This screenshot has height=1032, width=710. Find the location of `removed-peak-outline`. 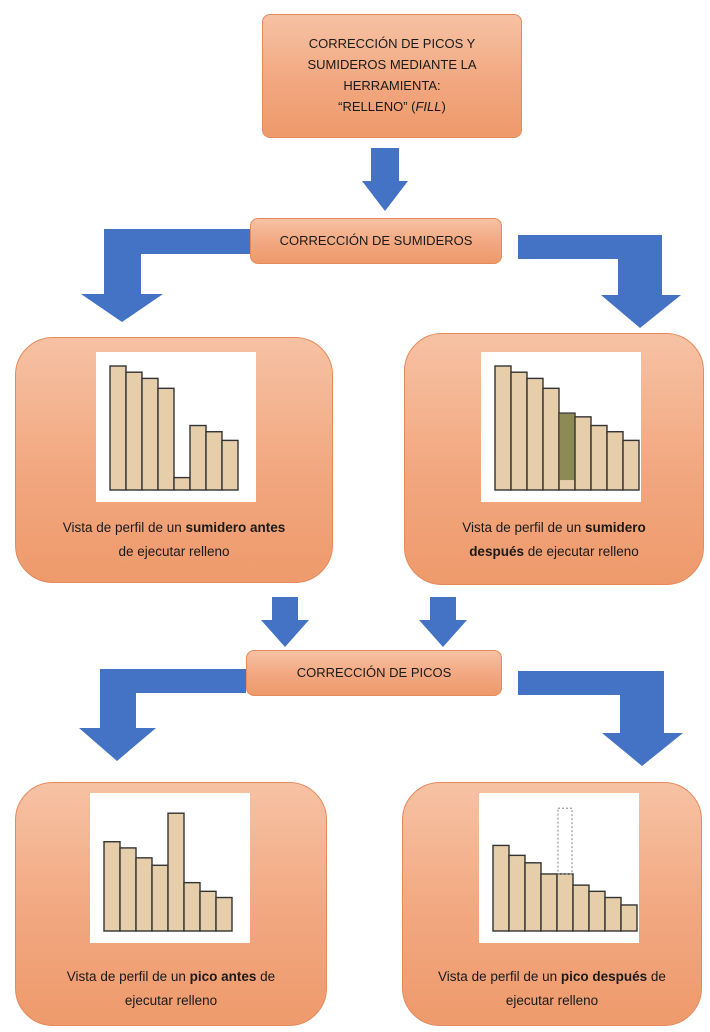

removed-peak-outline is located at coordinates (565, 841).